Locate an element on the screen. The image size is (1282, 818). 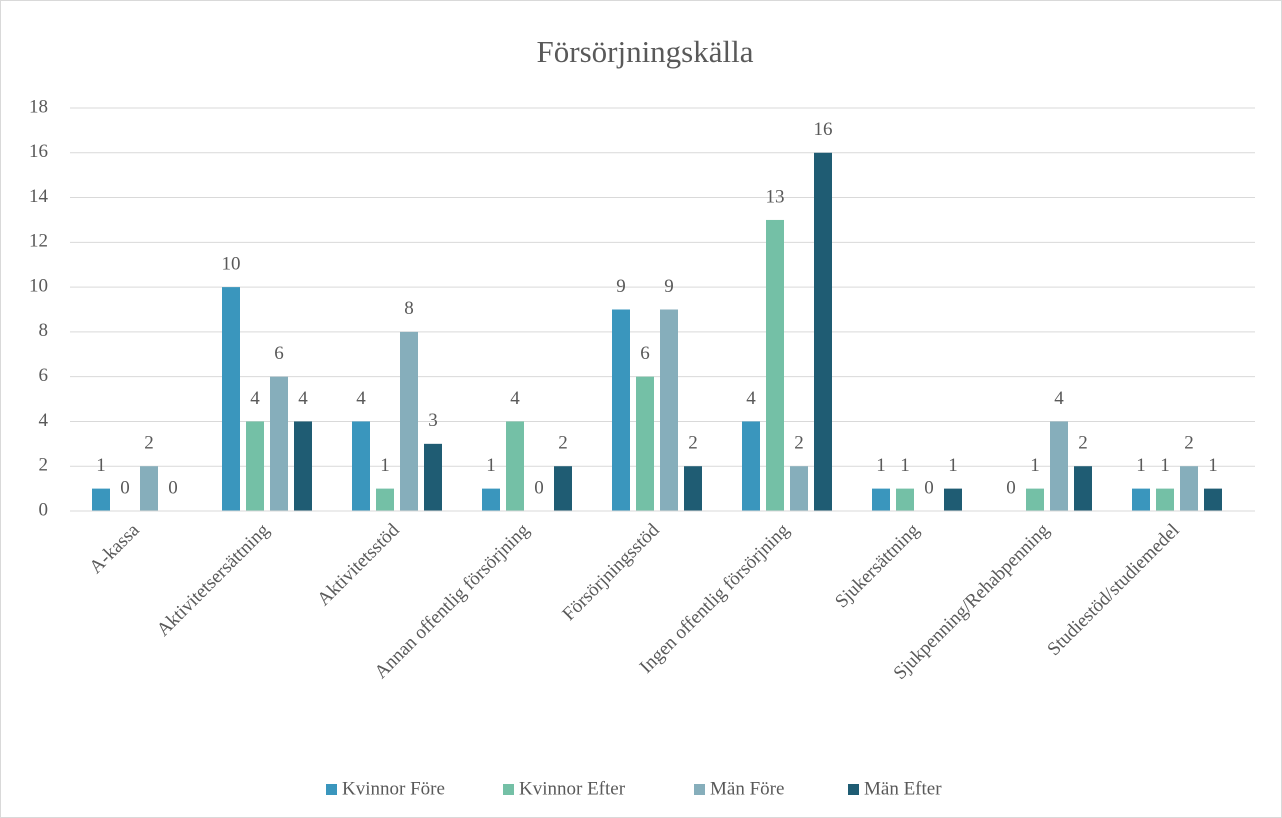
y-tick-label: 4 is located at coordinates (44, 420).